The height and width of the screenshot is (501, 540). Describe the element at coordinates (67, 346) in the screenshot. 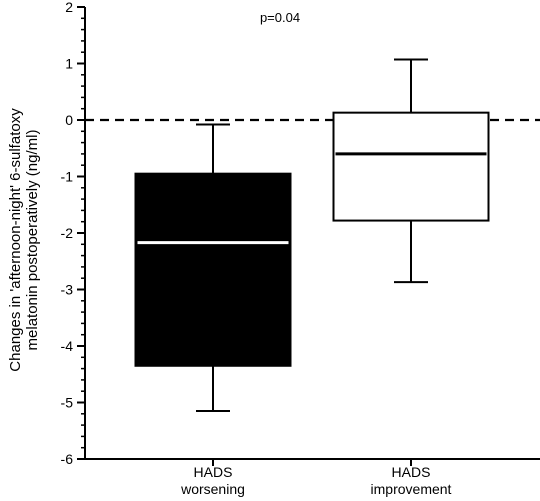

I see `y-tick-label: -4` at that location.